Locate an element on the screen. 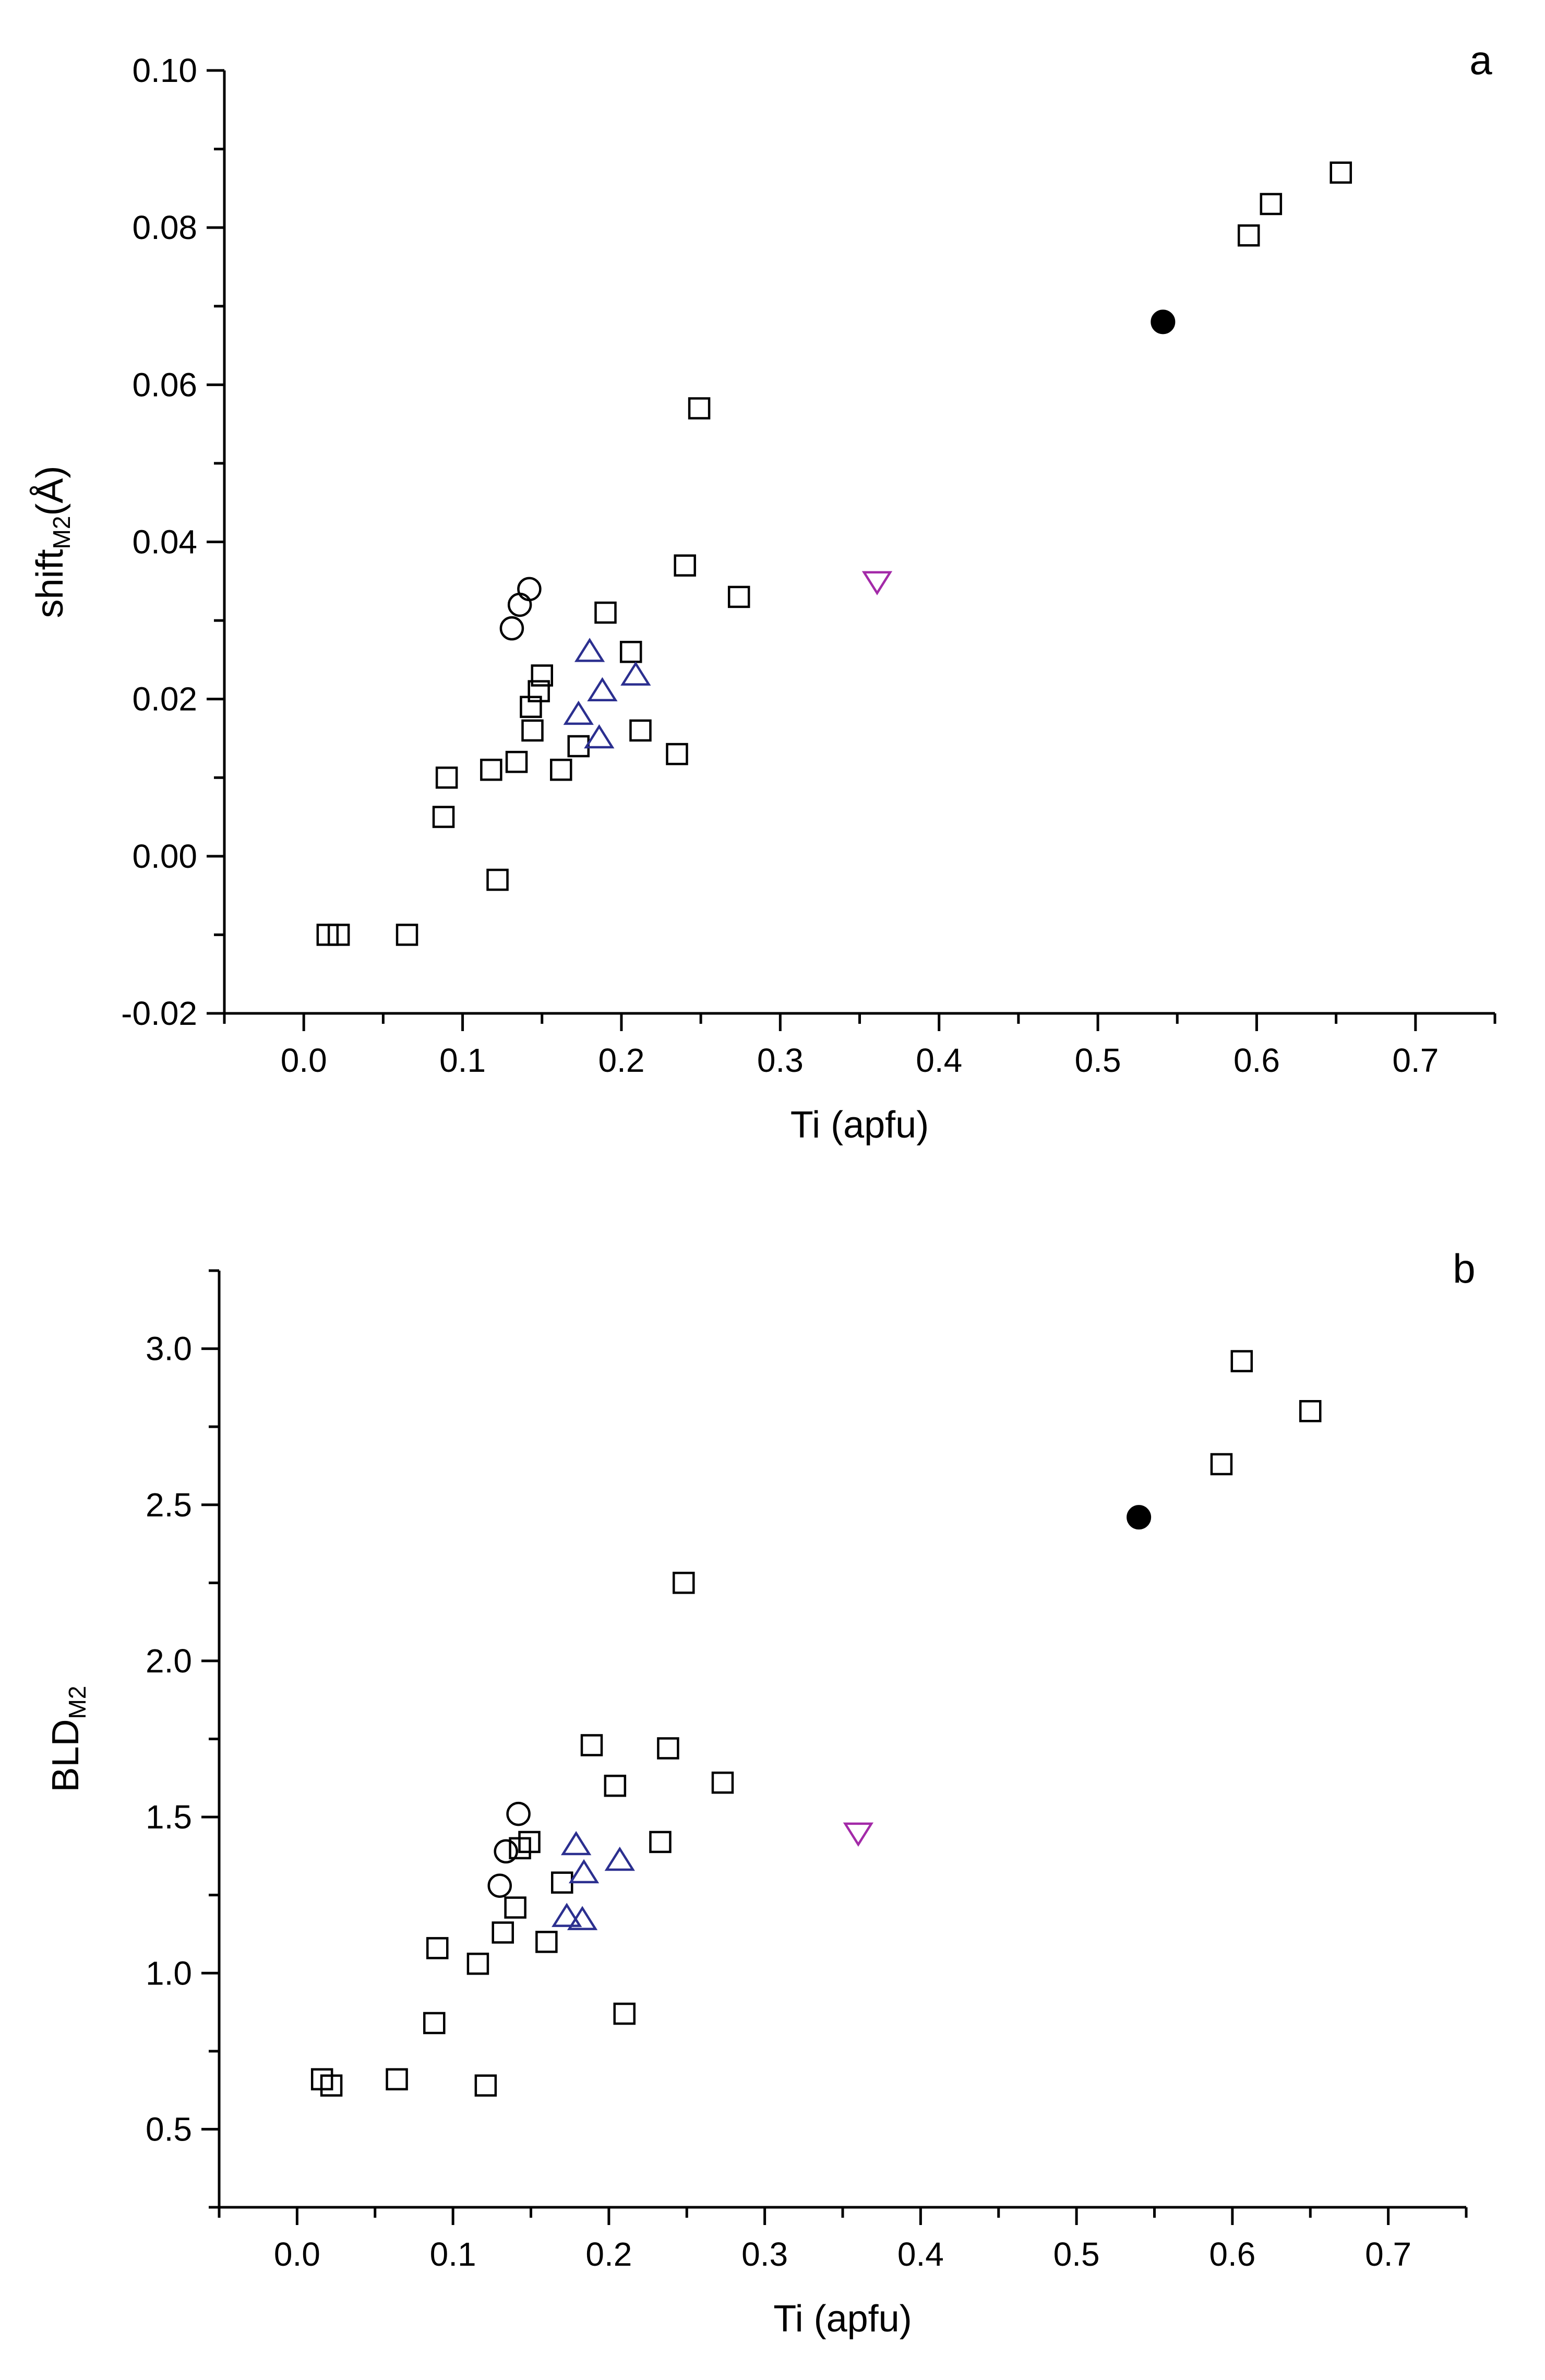  panel-b-x-tick-labels: 0.0 0.1 0.2 0.3 0.4 0.5 0.6 0.7 is located at coordinates (842, 2254).